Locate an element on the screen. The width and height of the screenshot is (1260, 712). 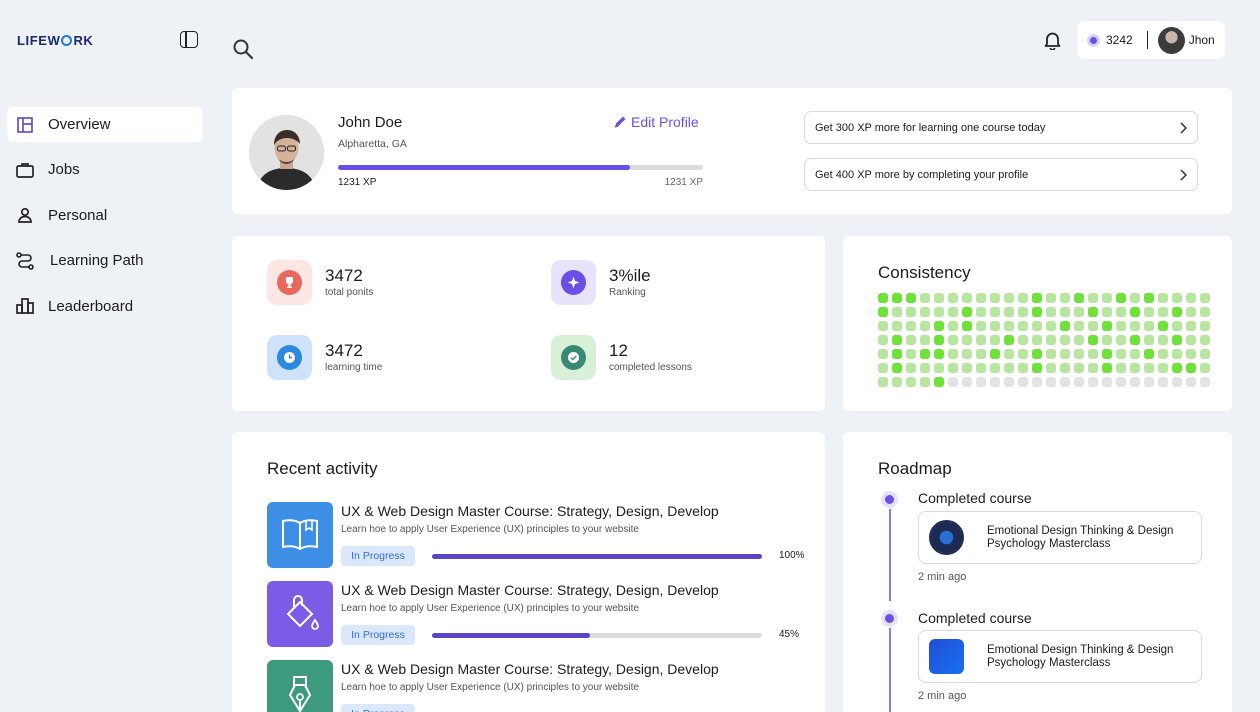
pen-nib-icon is located at coordinates (300, 686).